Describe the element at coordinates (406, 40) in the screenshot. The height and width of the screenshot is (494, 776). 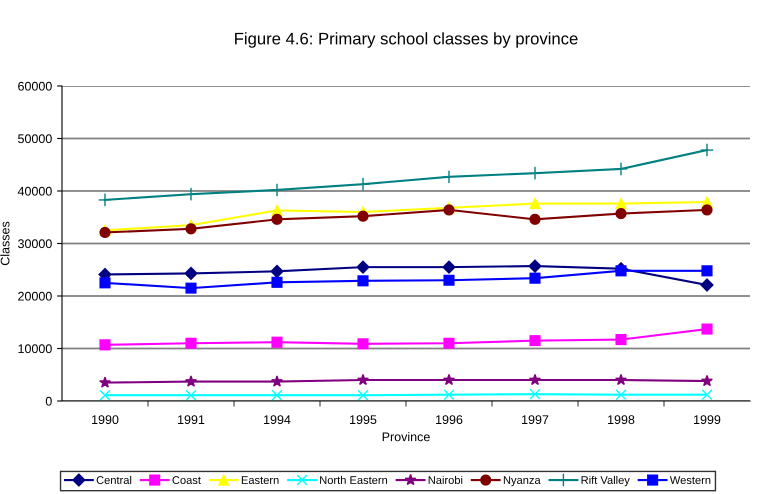
I see `chart-title: Figure 4.6: Primary school classes by province` at that location.